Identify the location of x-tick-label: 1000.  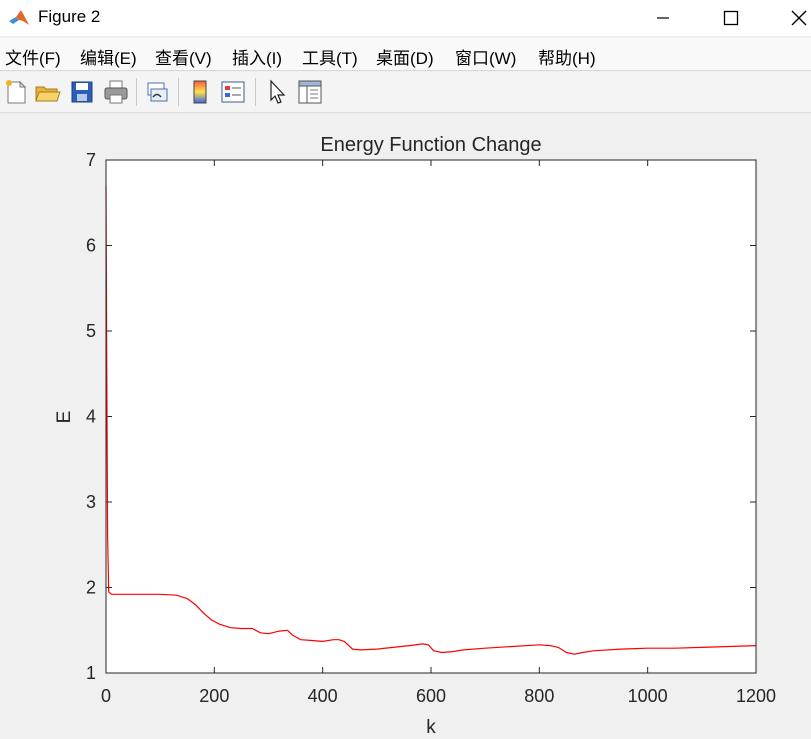
(648, 696).